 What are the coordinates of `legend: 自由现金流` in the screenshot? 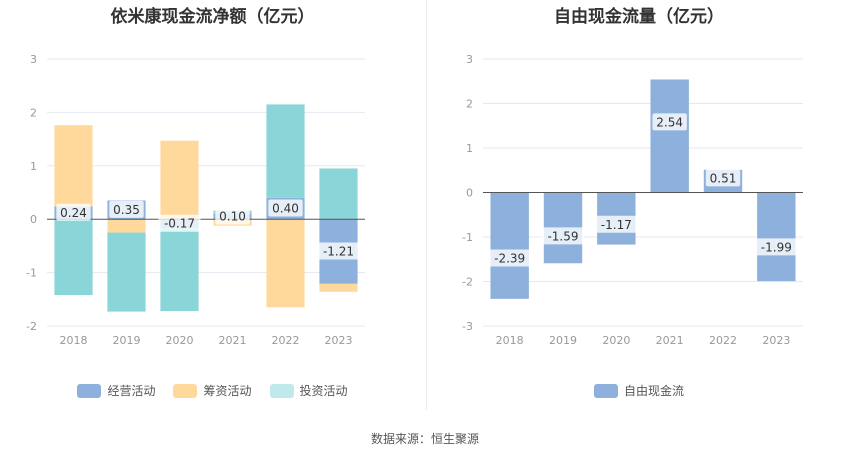 It's located at (639, 390).